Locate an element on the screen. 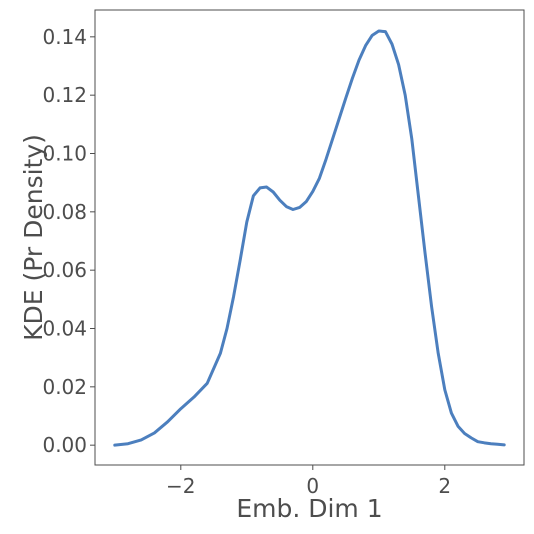 This screenshot has width=534, height=534. y-tick-label: 0.00 is located at coordinates (64, 445).